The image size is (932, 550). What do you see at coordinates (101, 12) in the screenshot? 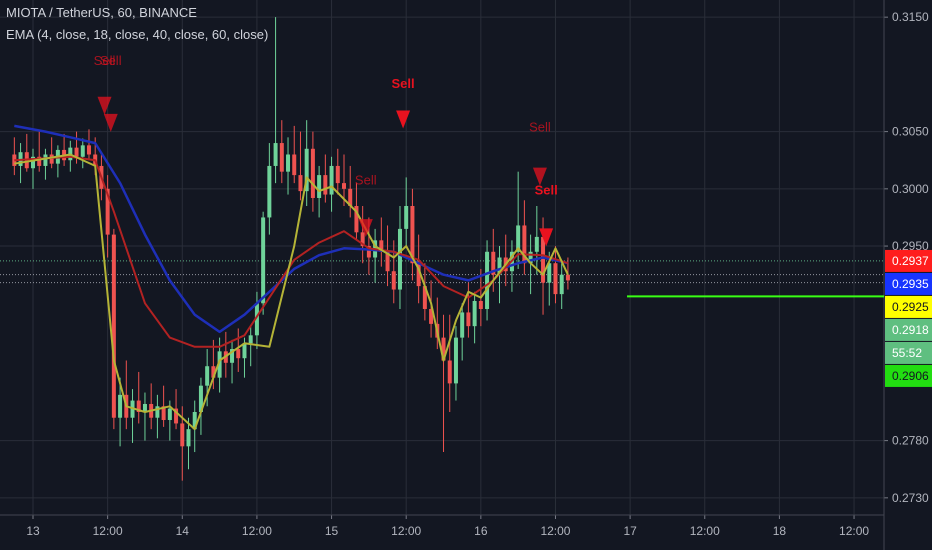
I see `symbol-title: MIOTA / TetherUS, 60, BINANCE` at bounding box center [101, 12].